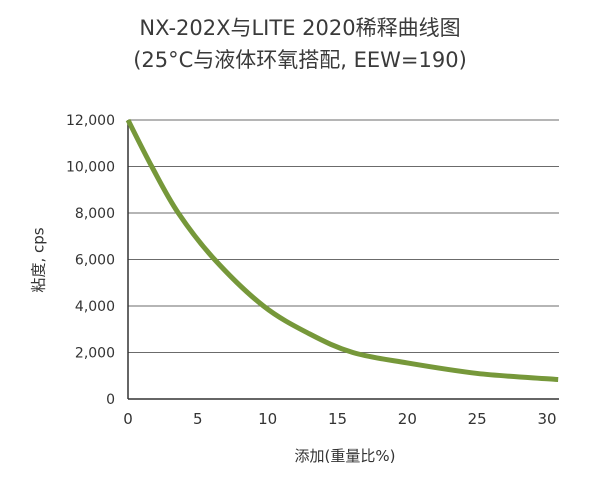 The height and width of the screenshot is (500, 600). Describe the element at coordinates (477, 419) in the screenshot. I see `x-tick-label: 25` at that location.